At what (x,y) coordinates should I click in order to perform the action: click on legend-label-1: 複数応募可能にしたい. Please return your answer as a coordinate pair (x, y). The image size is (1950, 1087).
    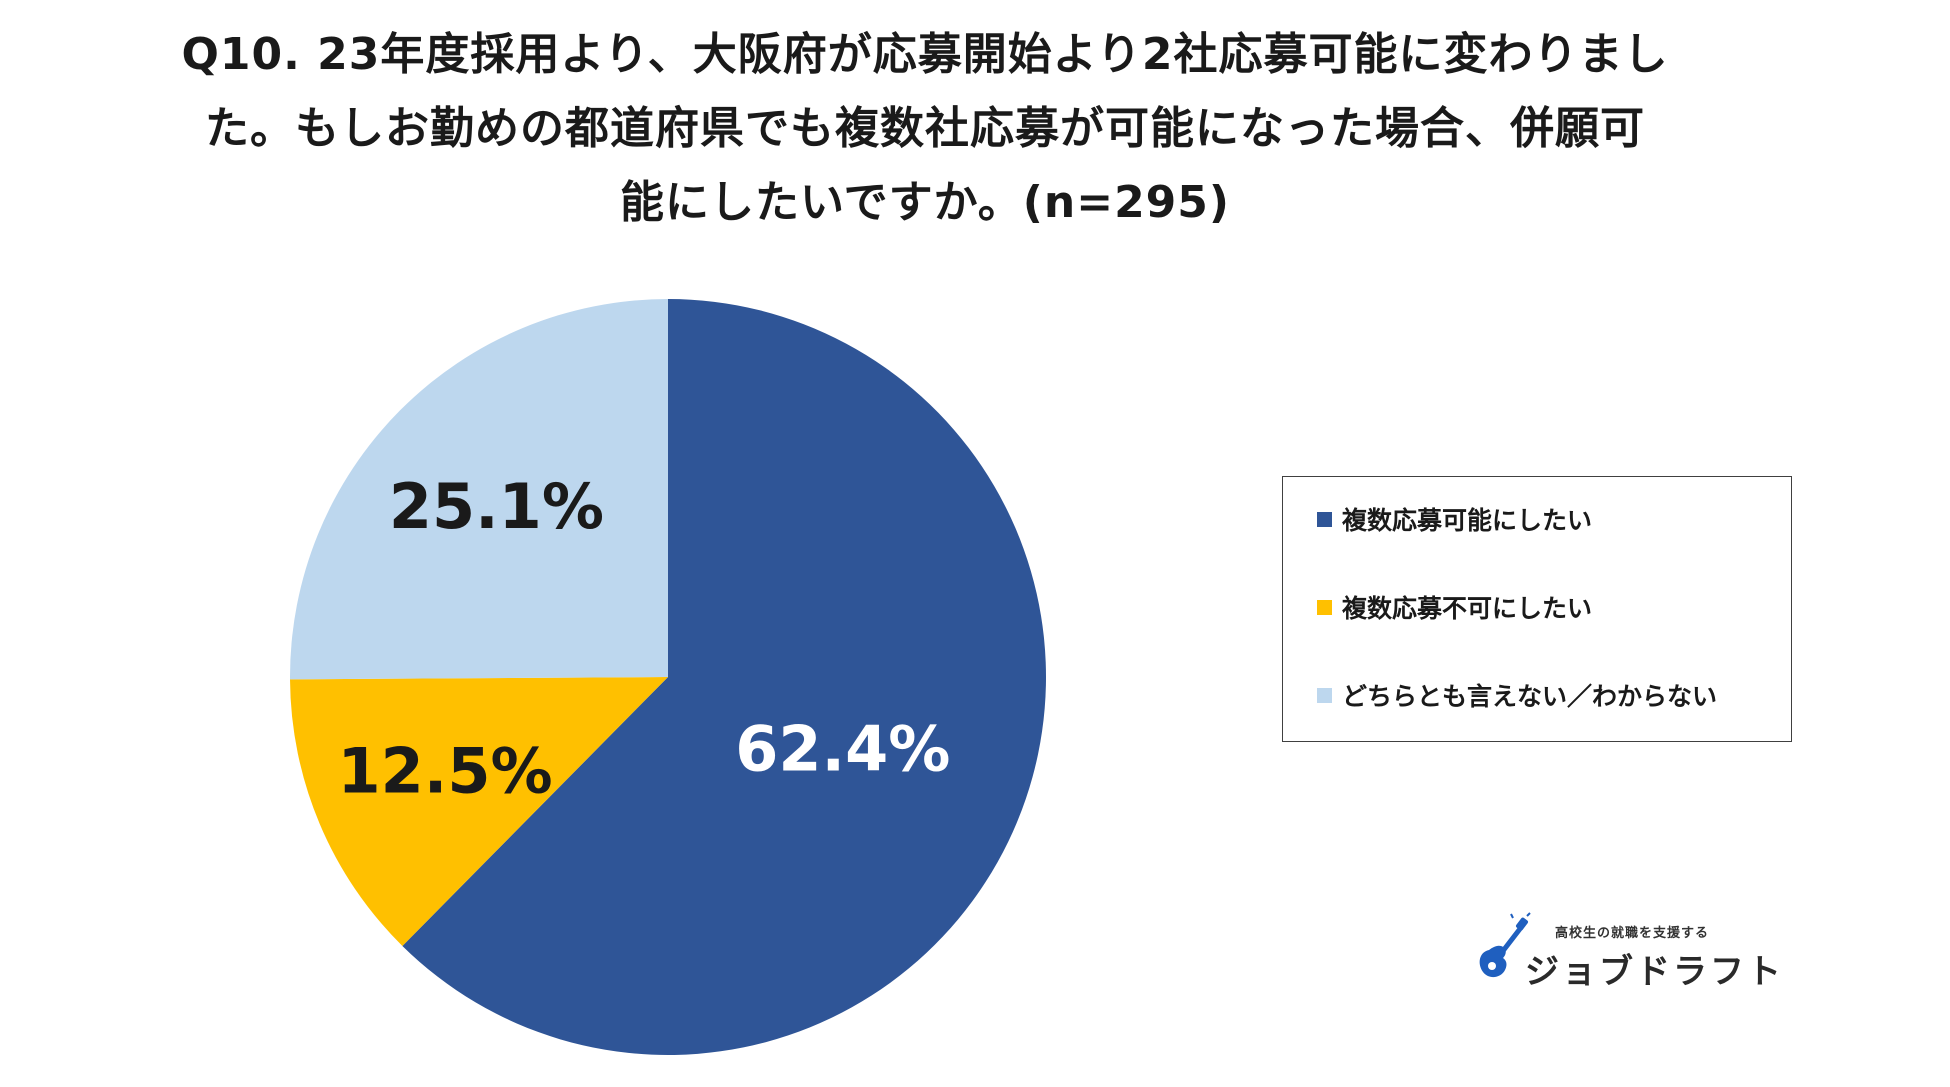
    Looking at the image, I should click on (1467, 520).